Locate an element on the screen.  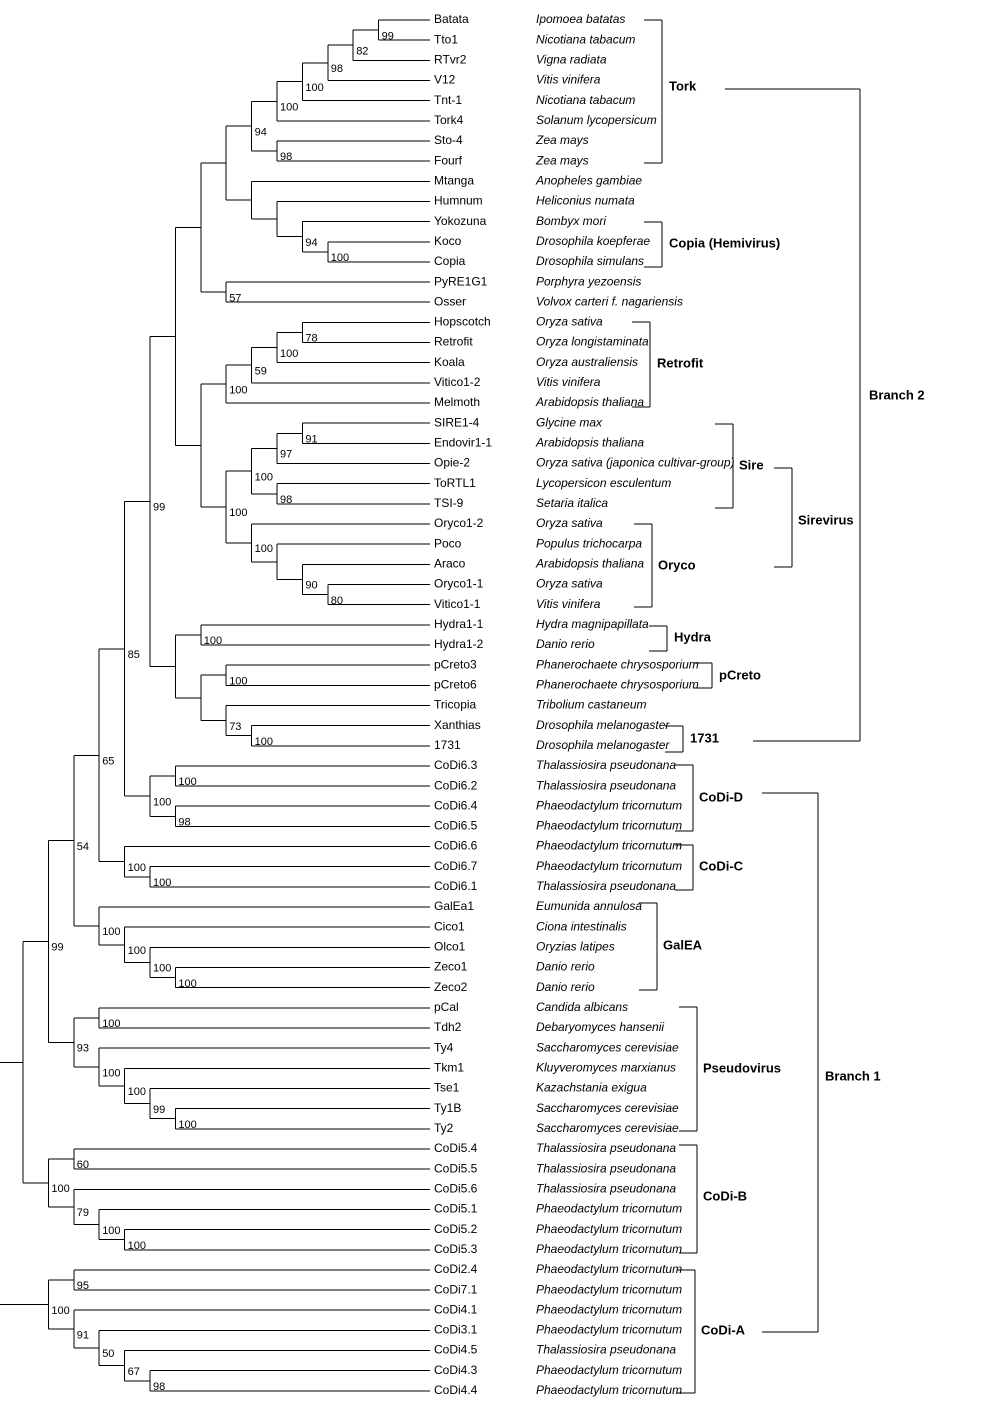
species-label: Oryza longistaminata is located at coordinates (592, 342).